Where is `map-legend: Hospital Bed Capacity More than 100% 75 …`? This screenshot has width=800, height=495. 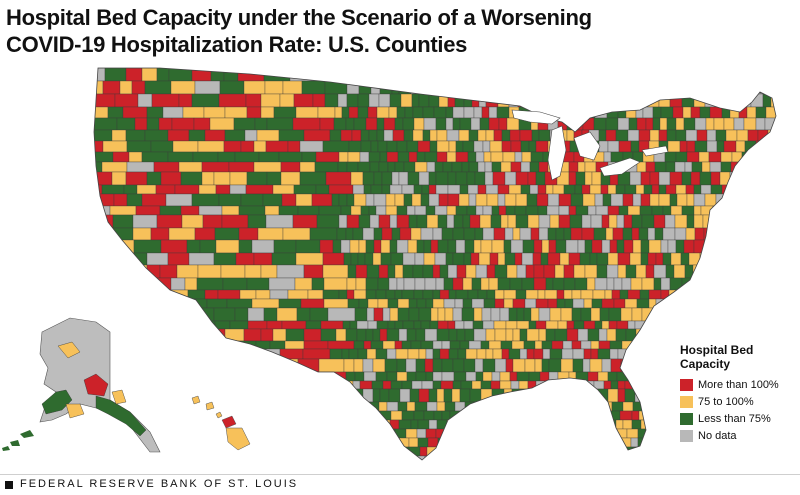
map-legend: Hospital Bed Capacity More than 100% 75 … is located at coordinates (739, 394).